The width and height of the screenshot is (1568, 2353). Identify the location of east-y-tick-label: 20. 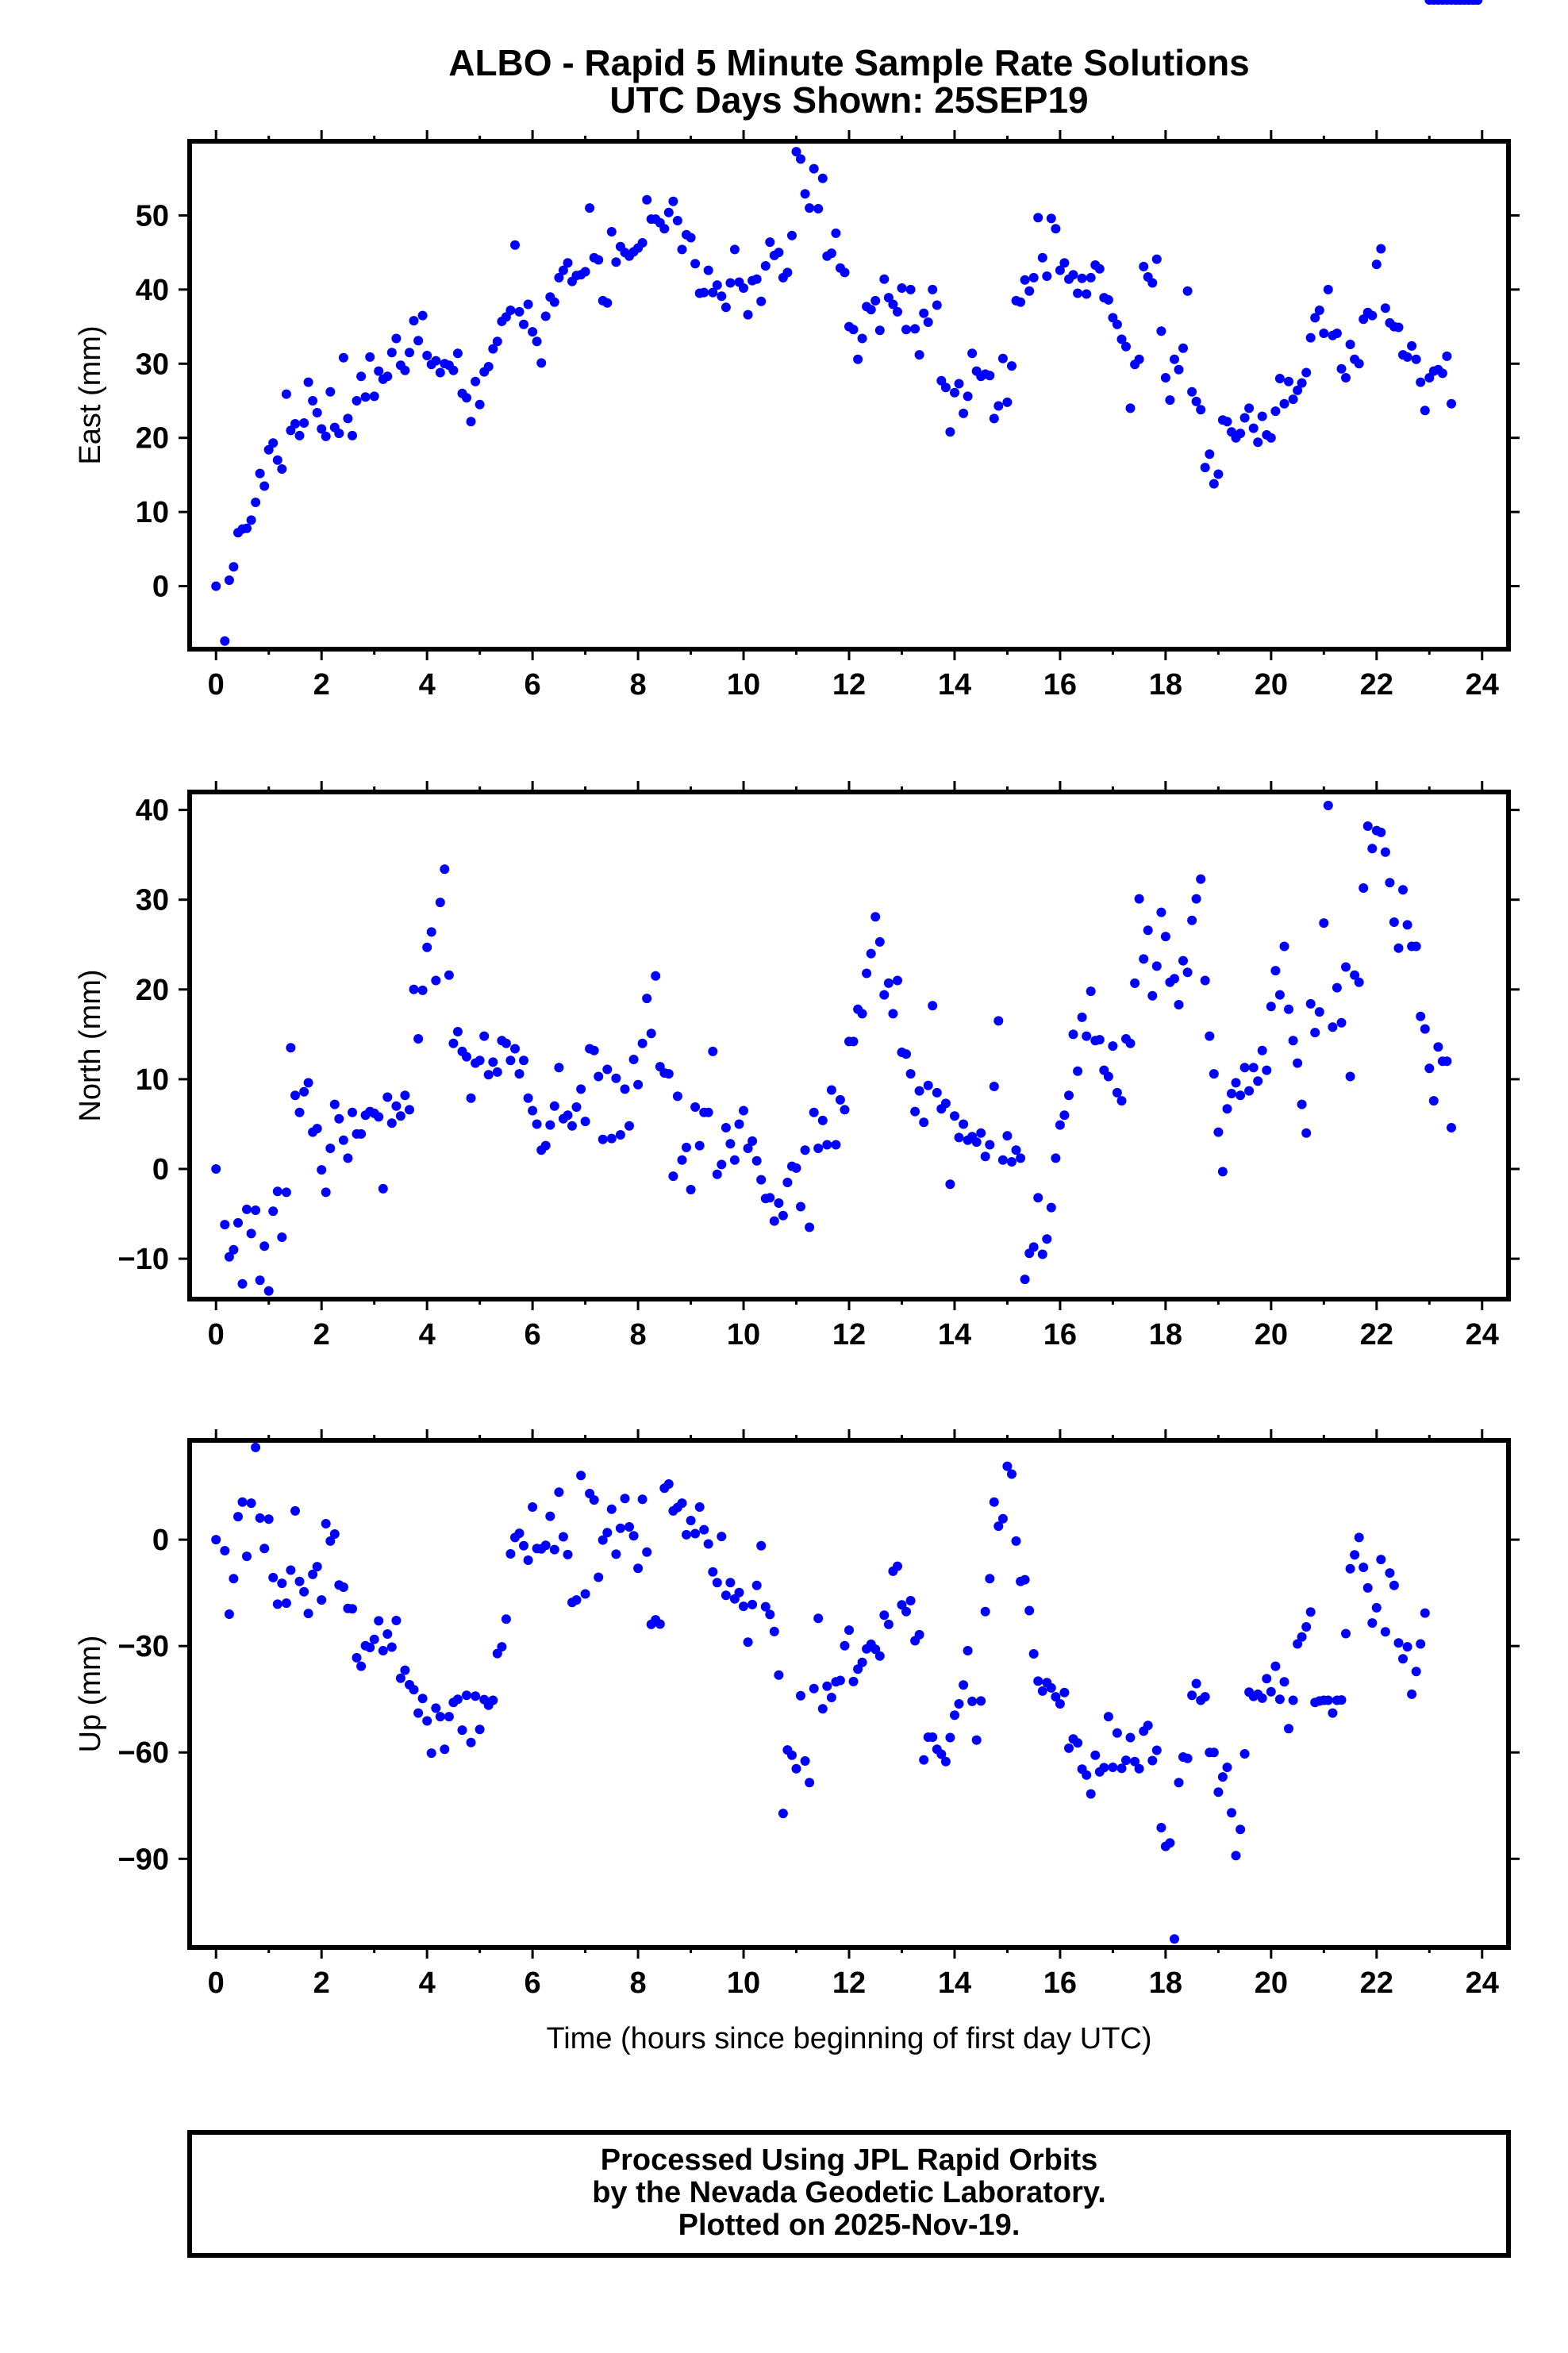
(152, 439).